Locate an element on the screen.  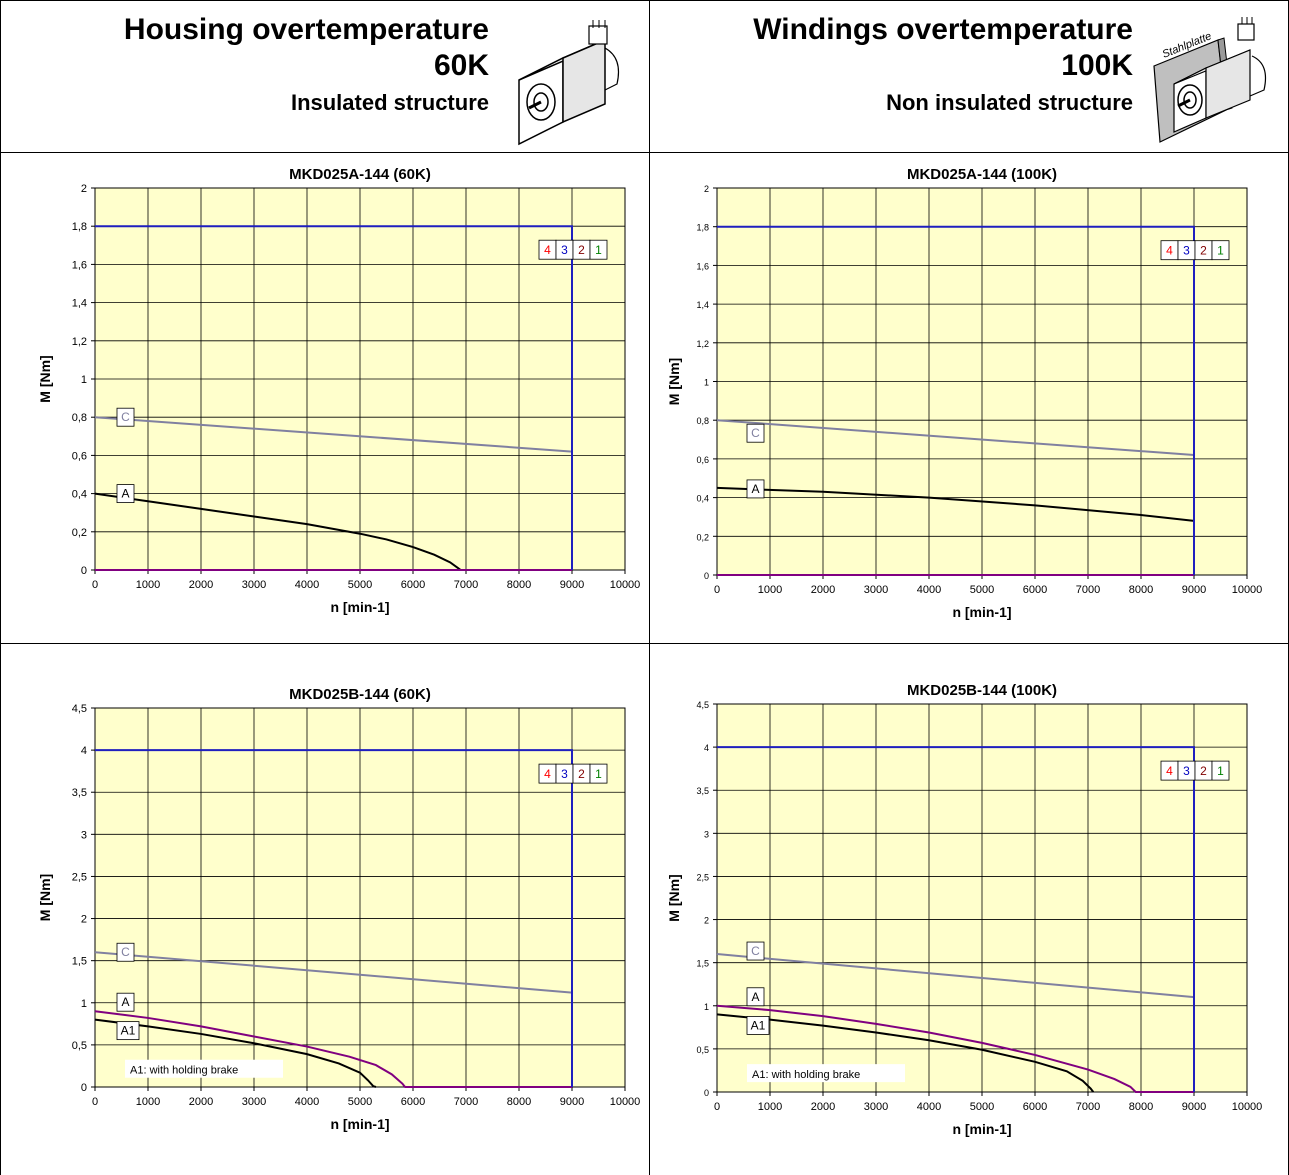
motor-steel-plate-icon: Stahlplatte is located at coordinates (1210, 80).